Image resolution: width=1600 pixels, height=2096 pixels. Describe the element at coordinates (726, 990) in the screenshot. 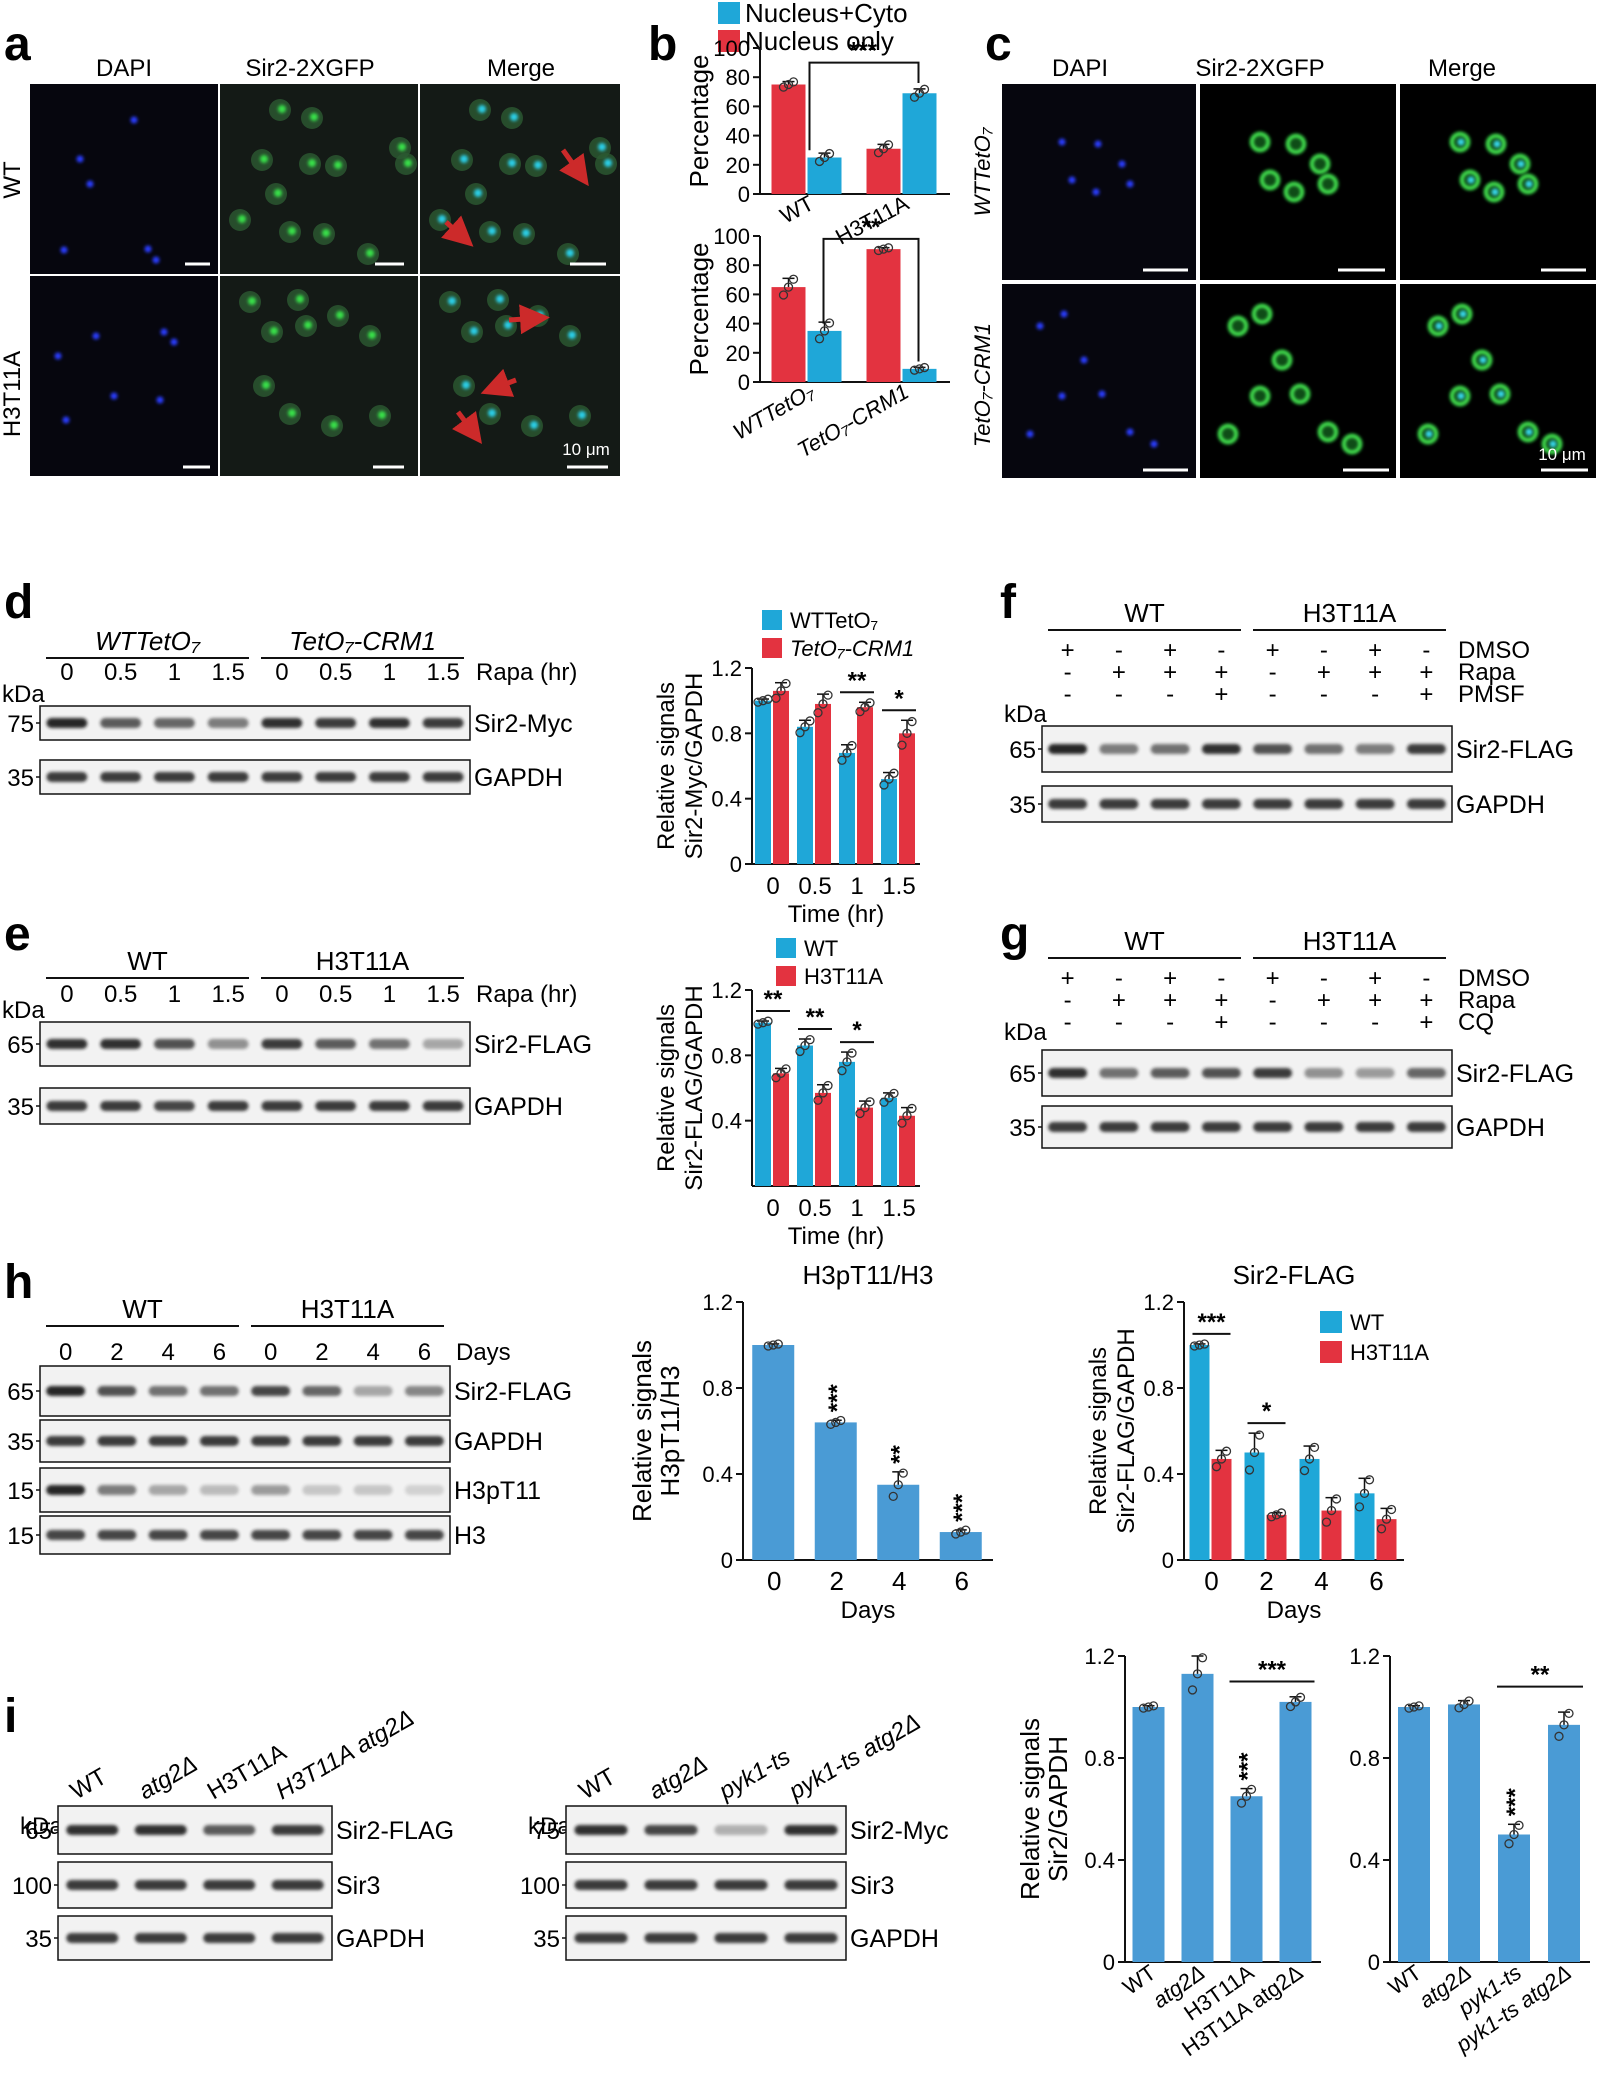

I see `y-tick-label: 1.2` at that location.